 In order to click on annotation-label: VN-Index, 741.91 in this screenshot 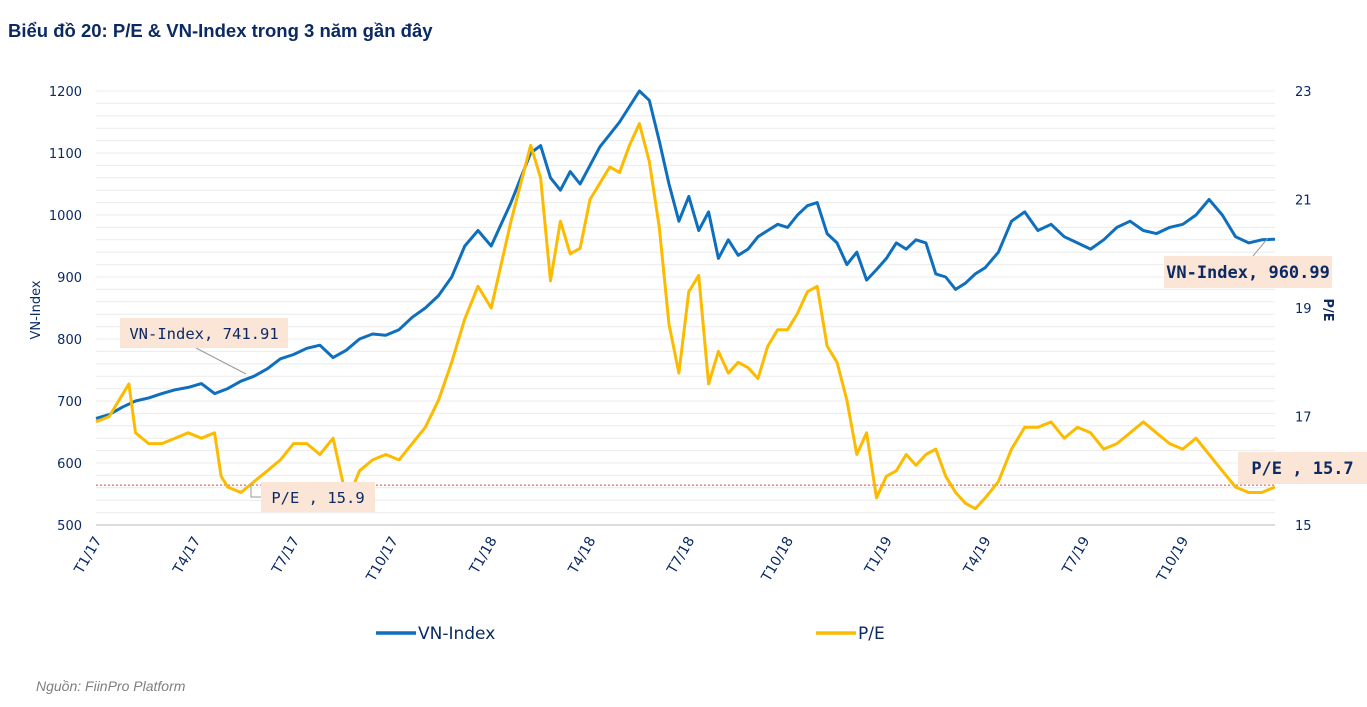, I will do `click(203, 334)`.